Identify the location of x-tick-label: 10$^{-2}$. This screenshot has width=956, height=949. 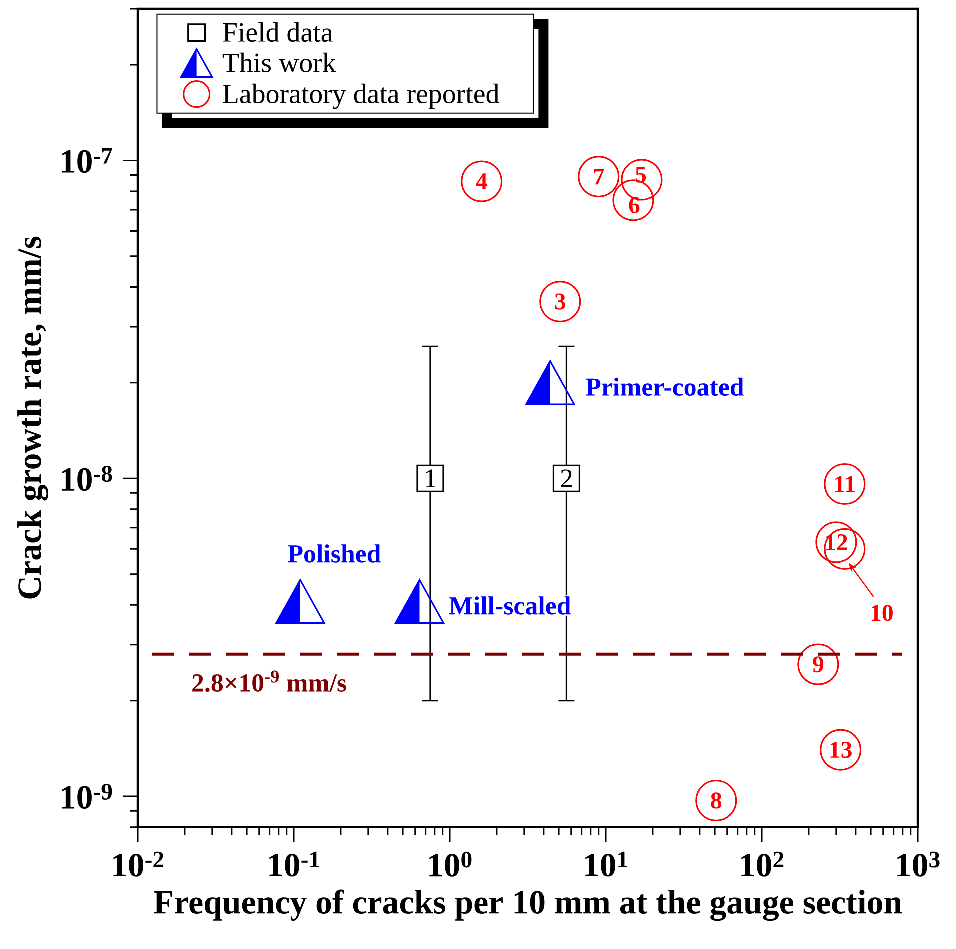
(139, 864).